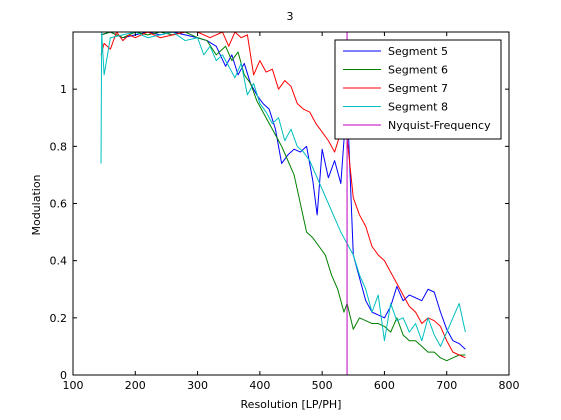  Describe the element at coordinates (384, 385) in the screenshot. I see `x-tick-label: 600` at that location.